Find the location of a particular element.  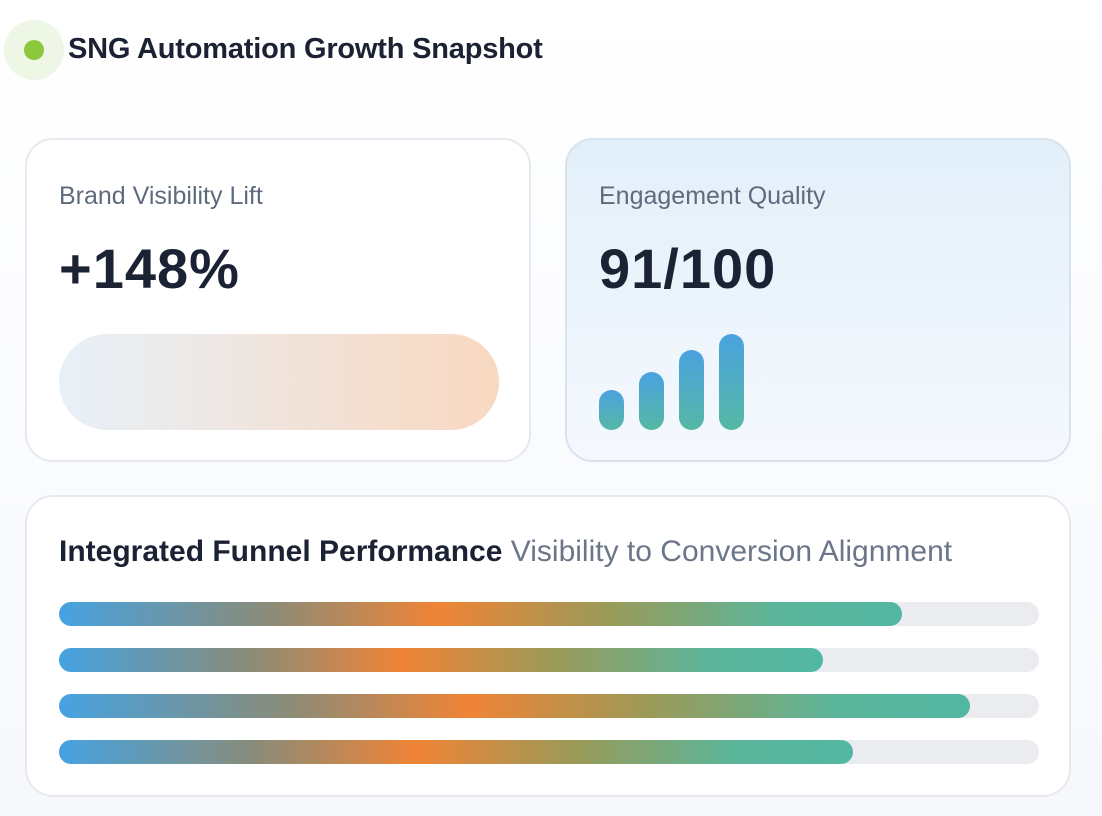

funnel-title: Integrated Funnel Performance is located at coordinates (281, 551).